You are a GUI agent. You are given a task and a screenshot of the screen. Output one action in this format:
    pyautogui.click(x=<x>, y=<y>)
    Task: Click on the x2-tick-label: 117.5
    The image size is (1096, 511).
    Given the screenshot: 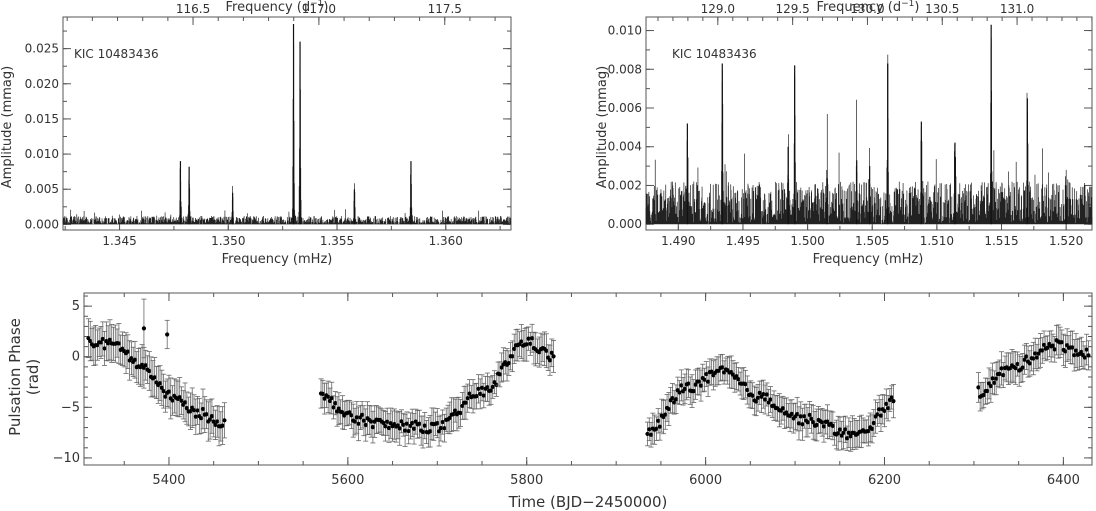 What is the action you would take?
    pyautogui.click(x=445, y=9)
    